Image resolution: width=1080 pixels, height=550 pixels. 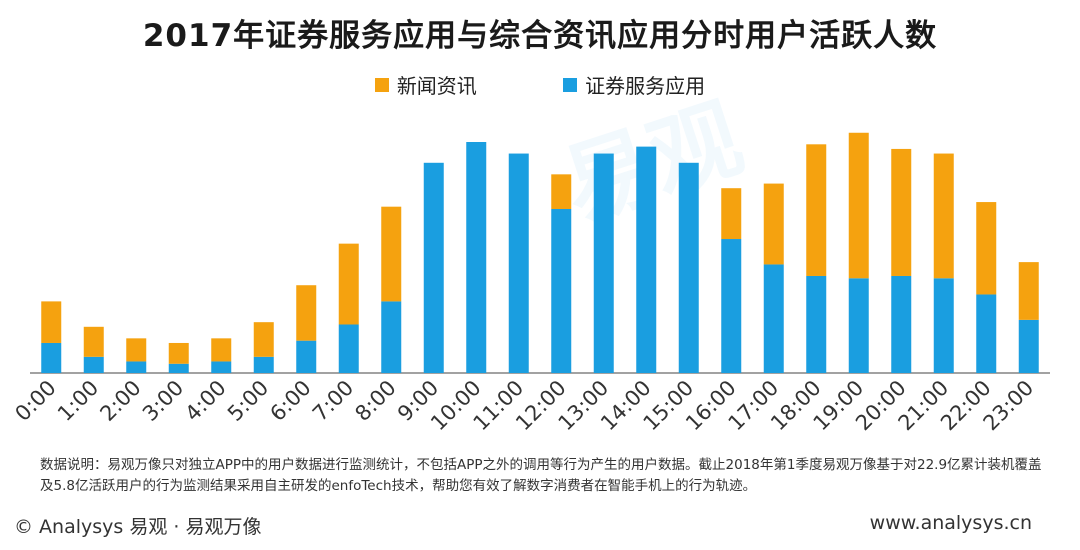 I want to click on legend-item-news: 新闻资讯, so click(x=425, y=84).